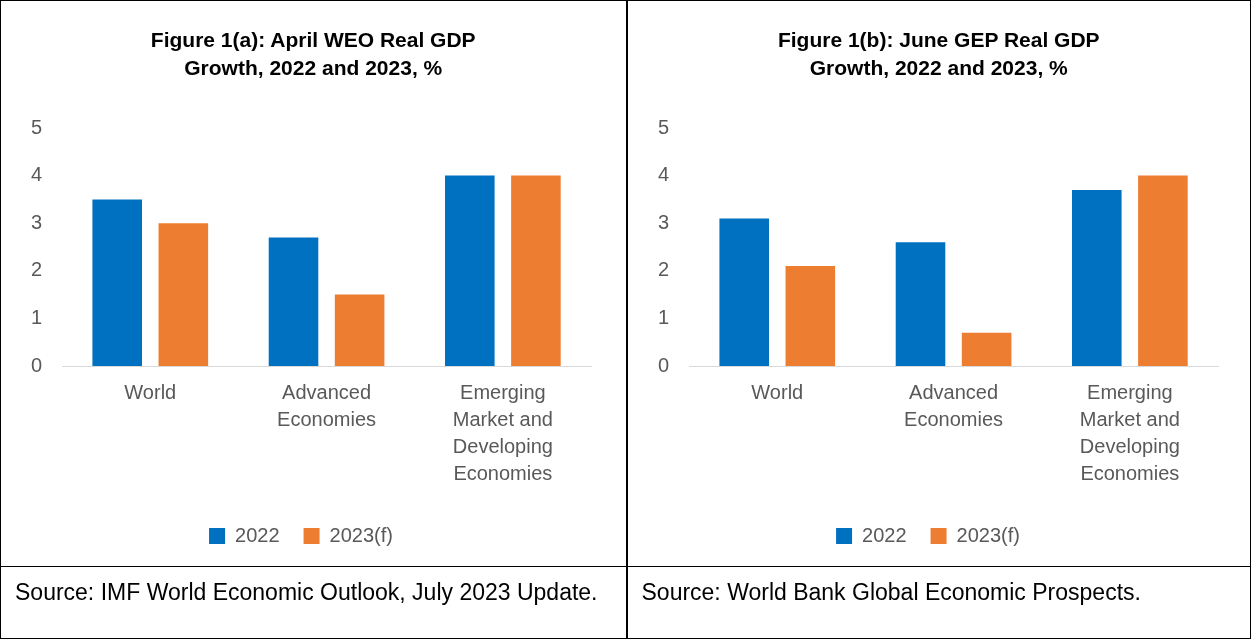 The width and height of the screenshot is (1251, 639). I want to click on chart-title: Figure 1(a): April WEO Real GDP Growth, 2022 and 2023, %, so click(313, 54).